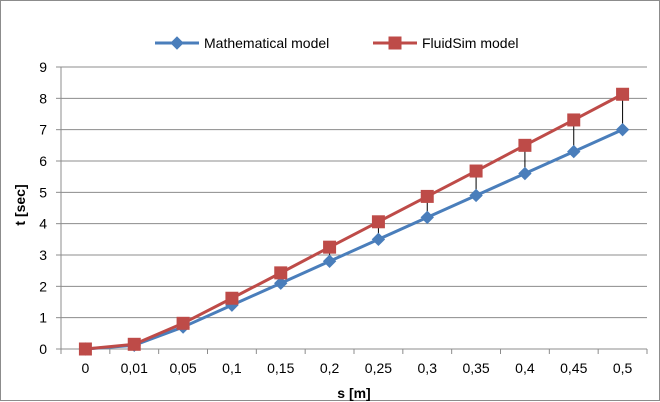  I want to click on y-tick-label: 1, so click(43, 318).